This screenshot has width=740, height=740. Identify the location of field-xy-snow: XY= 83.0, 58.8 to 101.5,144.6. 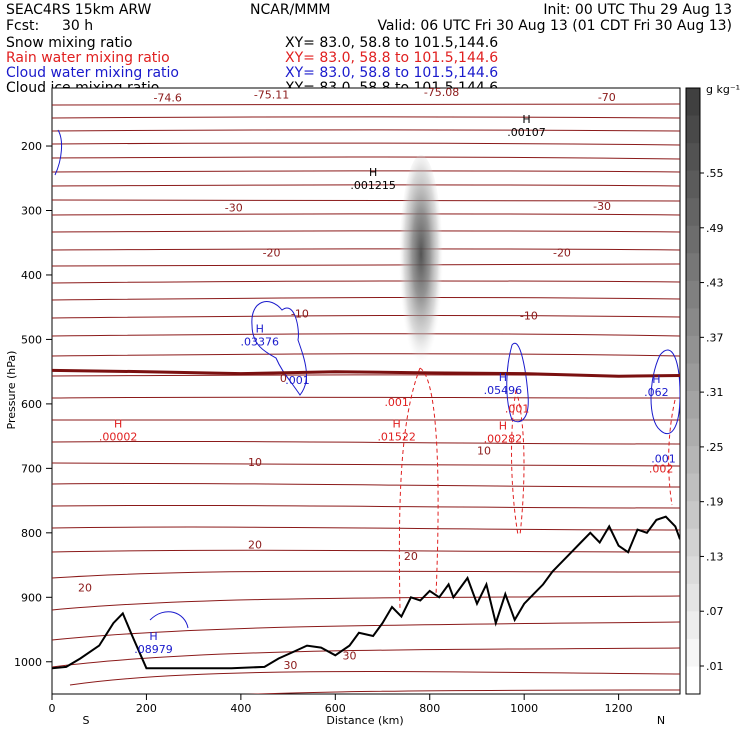
(391, 43).